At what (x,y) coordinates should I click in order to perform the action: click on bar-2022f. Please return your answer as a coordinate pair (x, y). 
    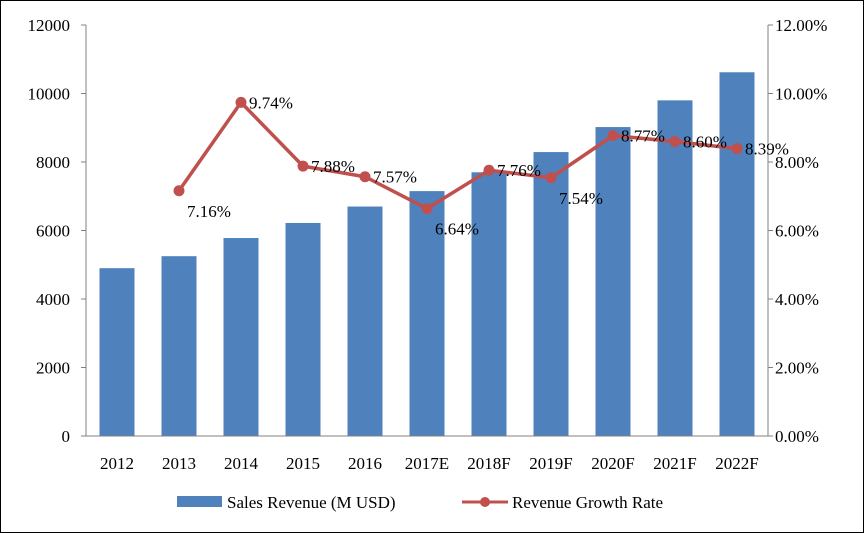
    Looking at the image, I should click on (737, 254).